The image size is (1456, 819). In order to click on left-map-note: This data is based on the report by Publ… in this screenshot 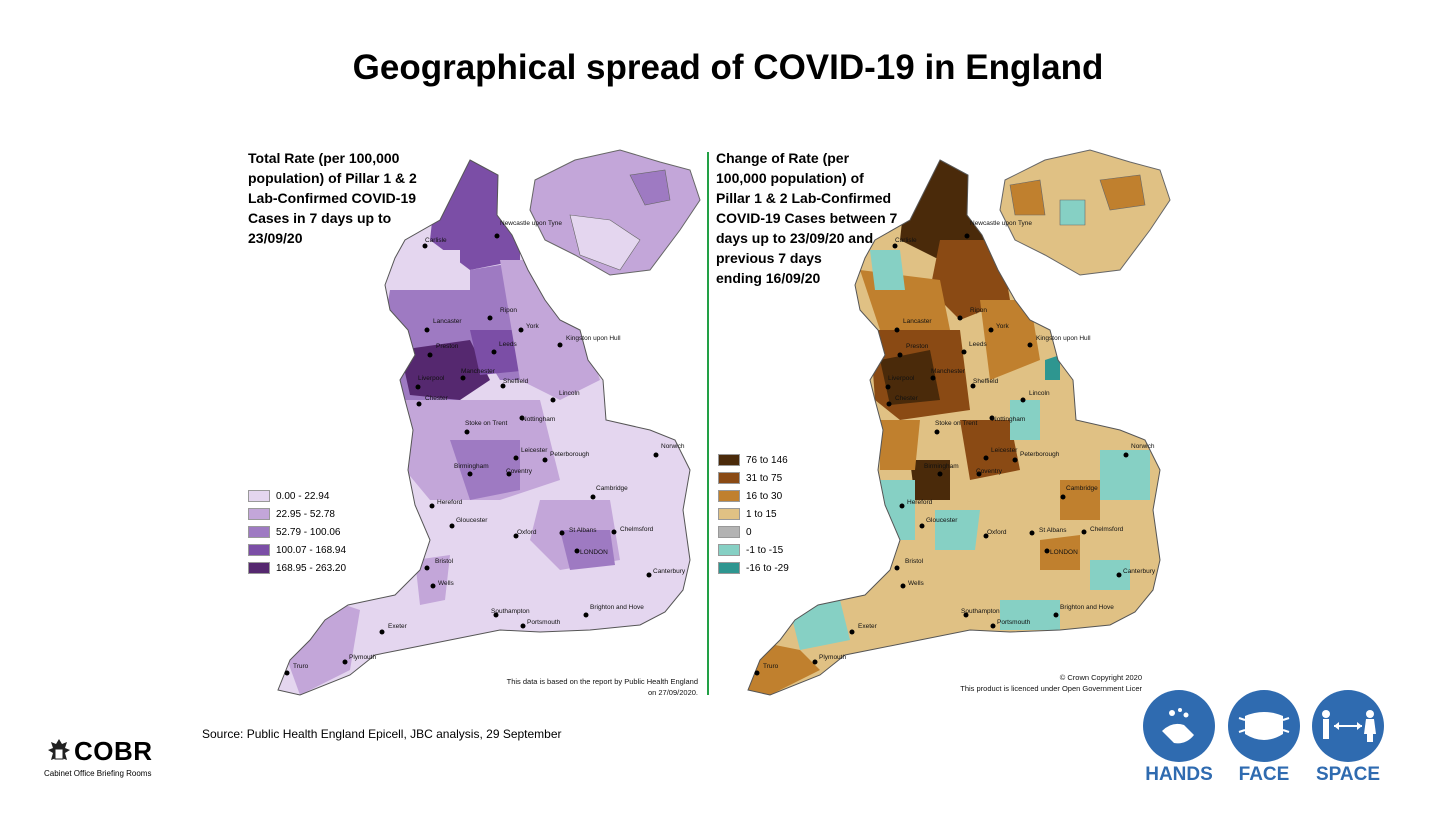, I will do `click(602, 687)`.